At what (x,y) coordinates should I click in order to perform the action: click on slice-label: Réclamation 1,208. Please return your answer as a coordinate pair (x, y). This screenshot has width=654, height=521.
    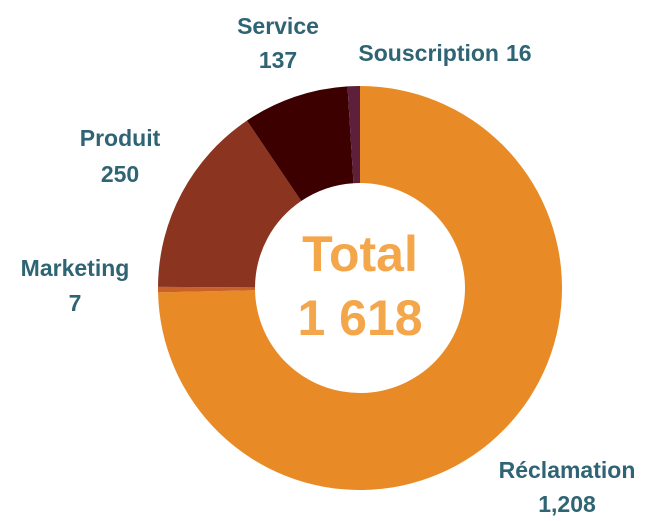
    Looking at the image, I should click on (567, 487).